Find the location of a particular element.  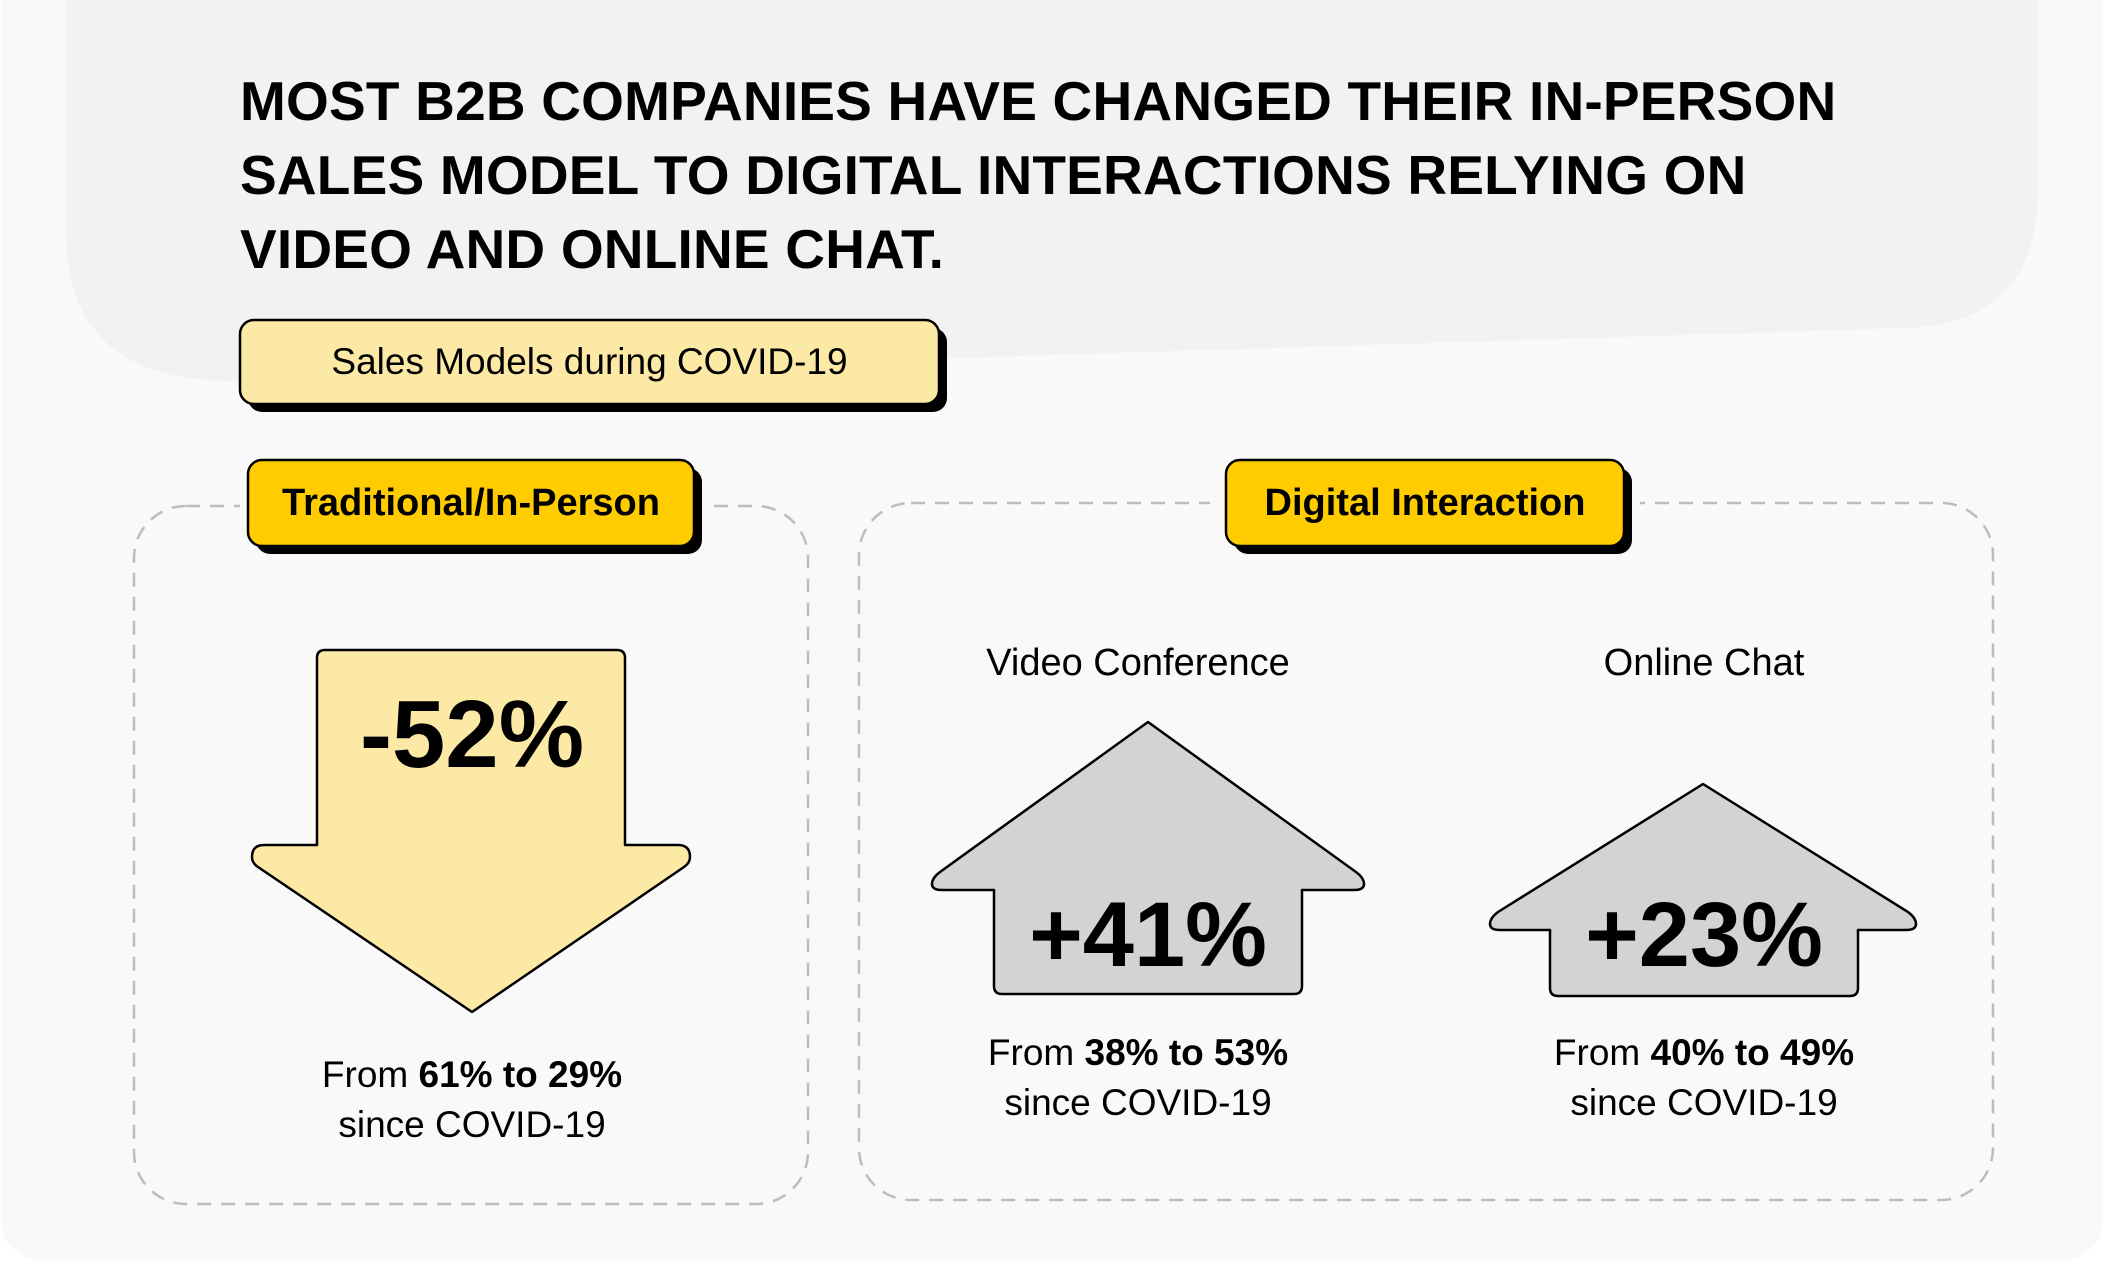

traditional-caption: From 61% to 29% since COVID-19 is located at coordinates (472, 1100).